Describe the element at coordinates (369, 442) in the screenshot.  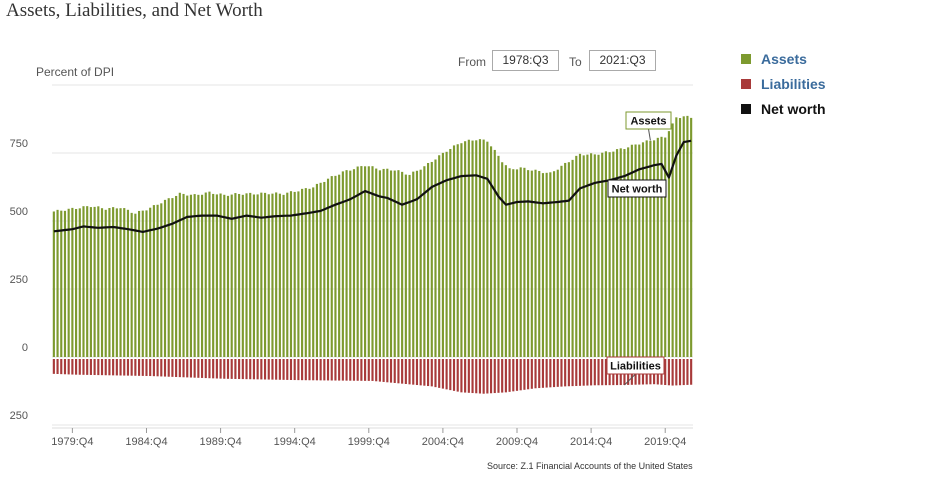
I see `x-tick-label: 1999:Q4` at that location.